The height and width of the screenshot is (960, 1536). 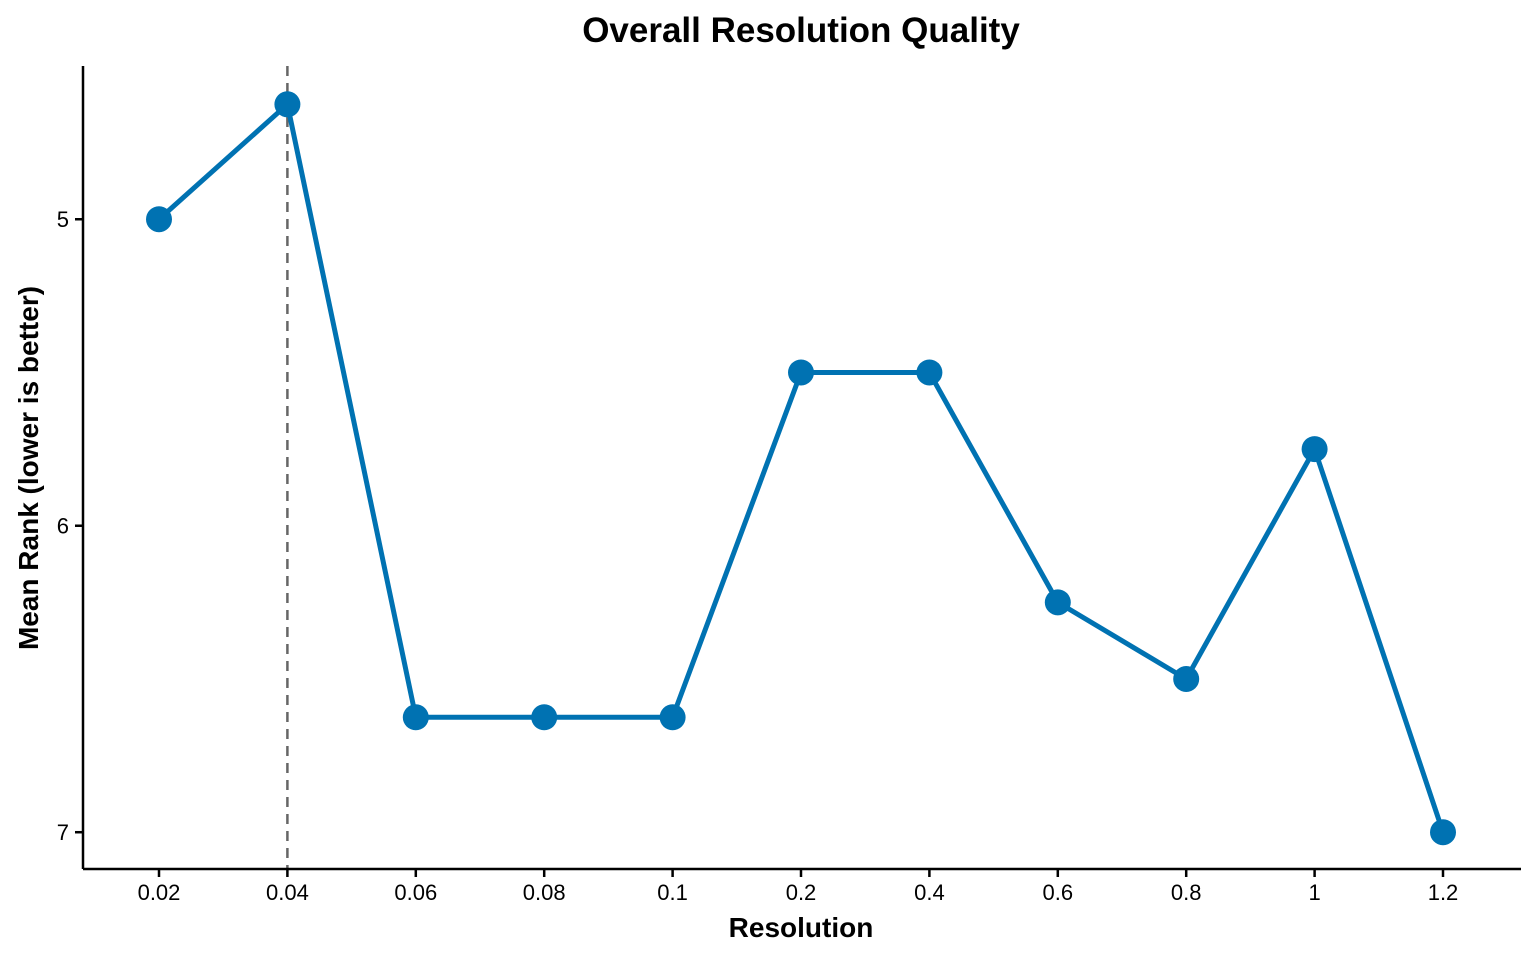 What do you see at coordinates (159, 892) in the screenshot?
I see `x-tick-label: 0.02` at bounding box center [159, 892].